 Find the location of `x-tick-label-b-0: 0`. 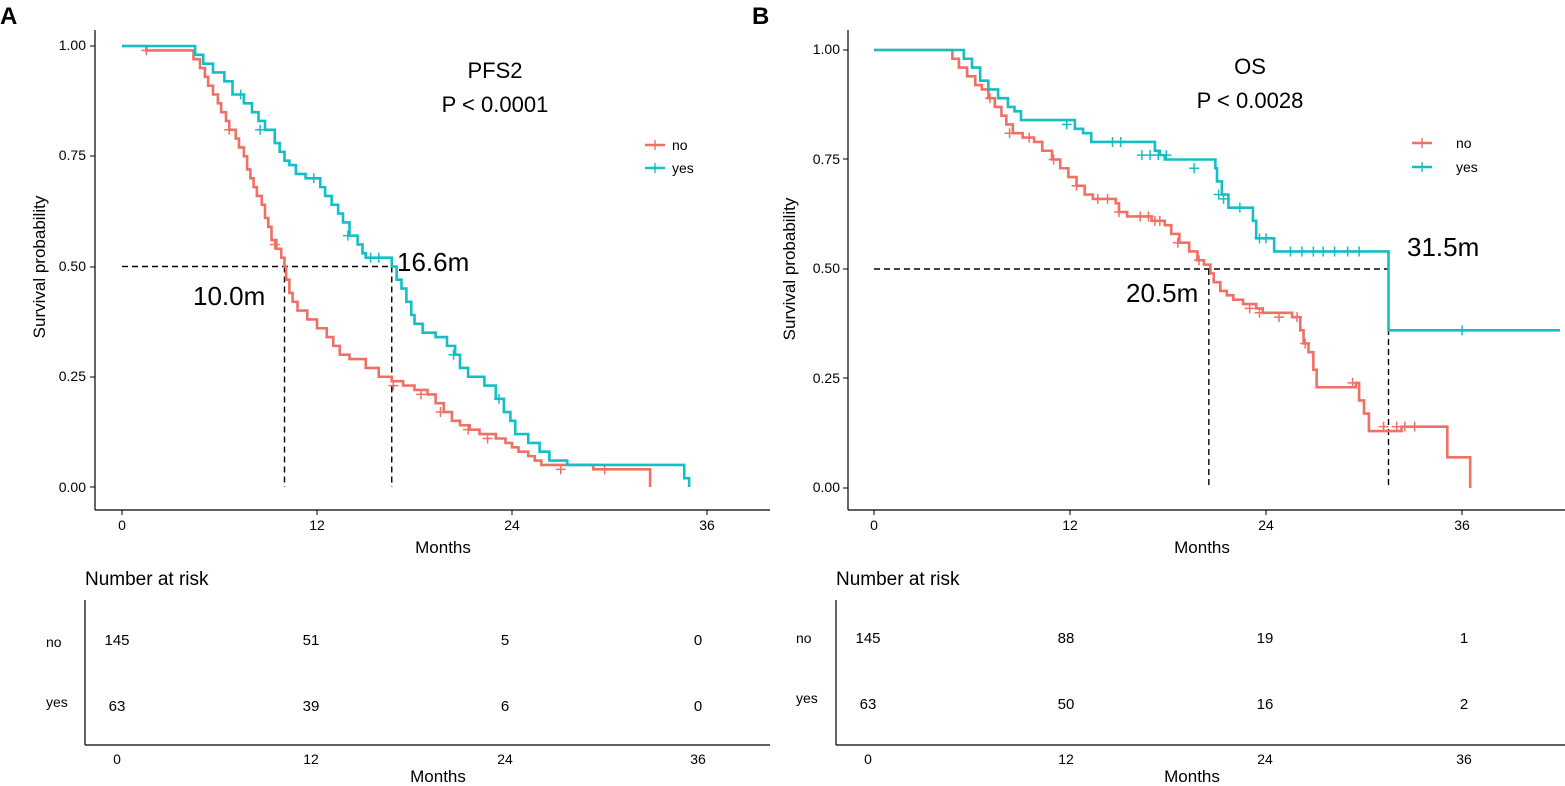

x-tick-label-b-0: 0 is located at coordinates (874, 525).